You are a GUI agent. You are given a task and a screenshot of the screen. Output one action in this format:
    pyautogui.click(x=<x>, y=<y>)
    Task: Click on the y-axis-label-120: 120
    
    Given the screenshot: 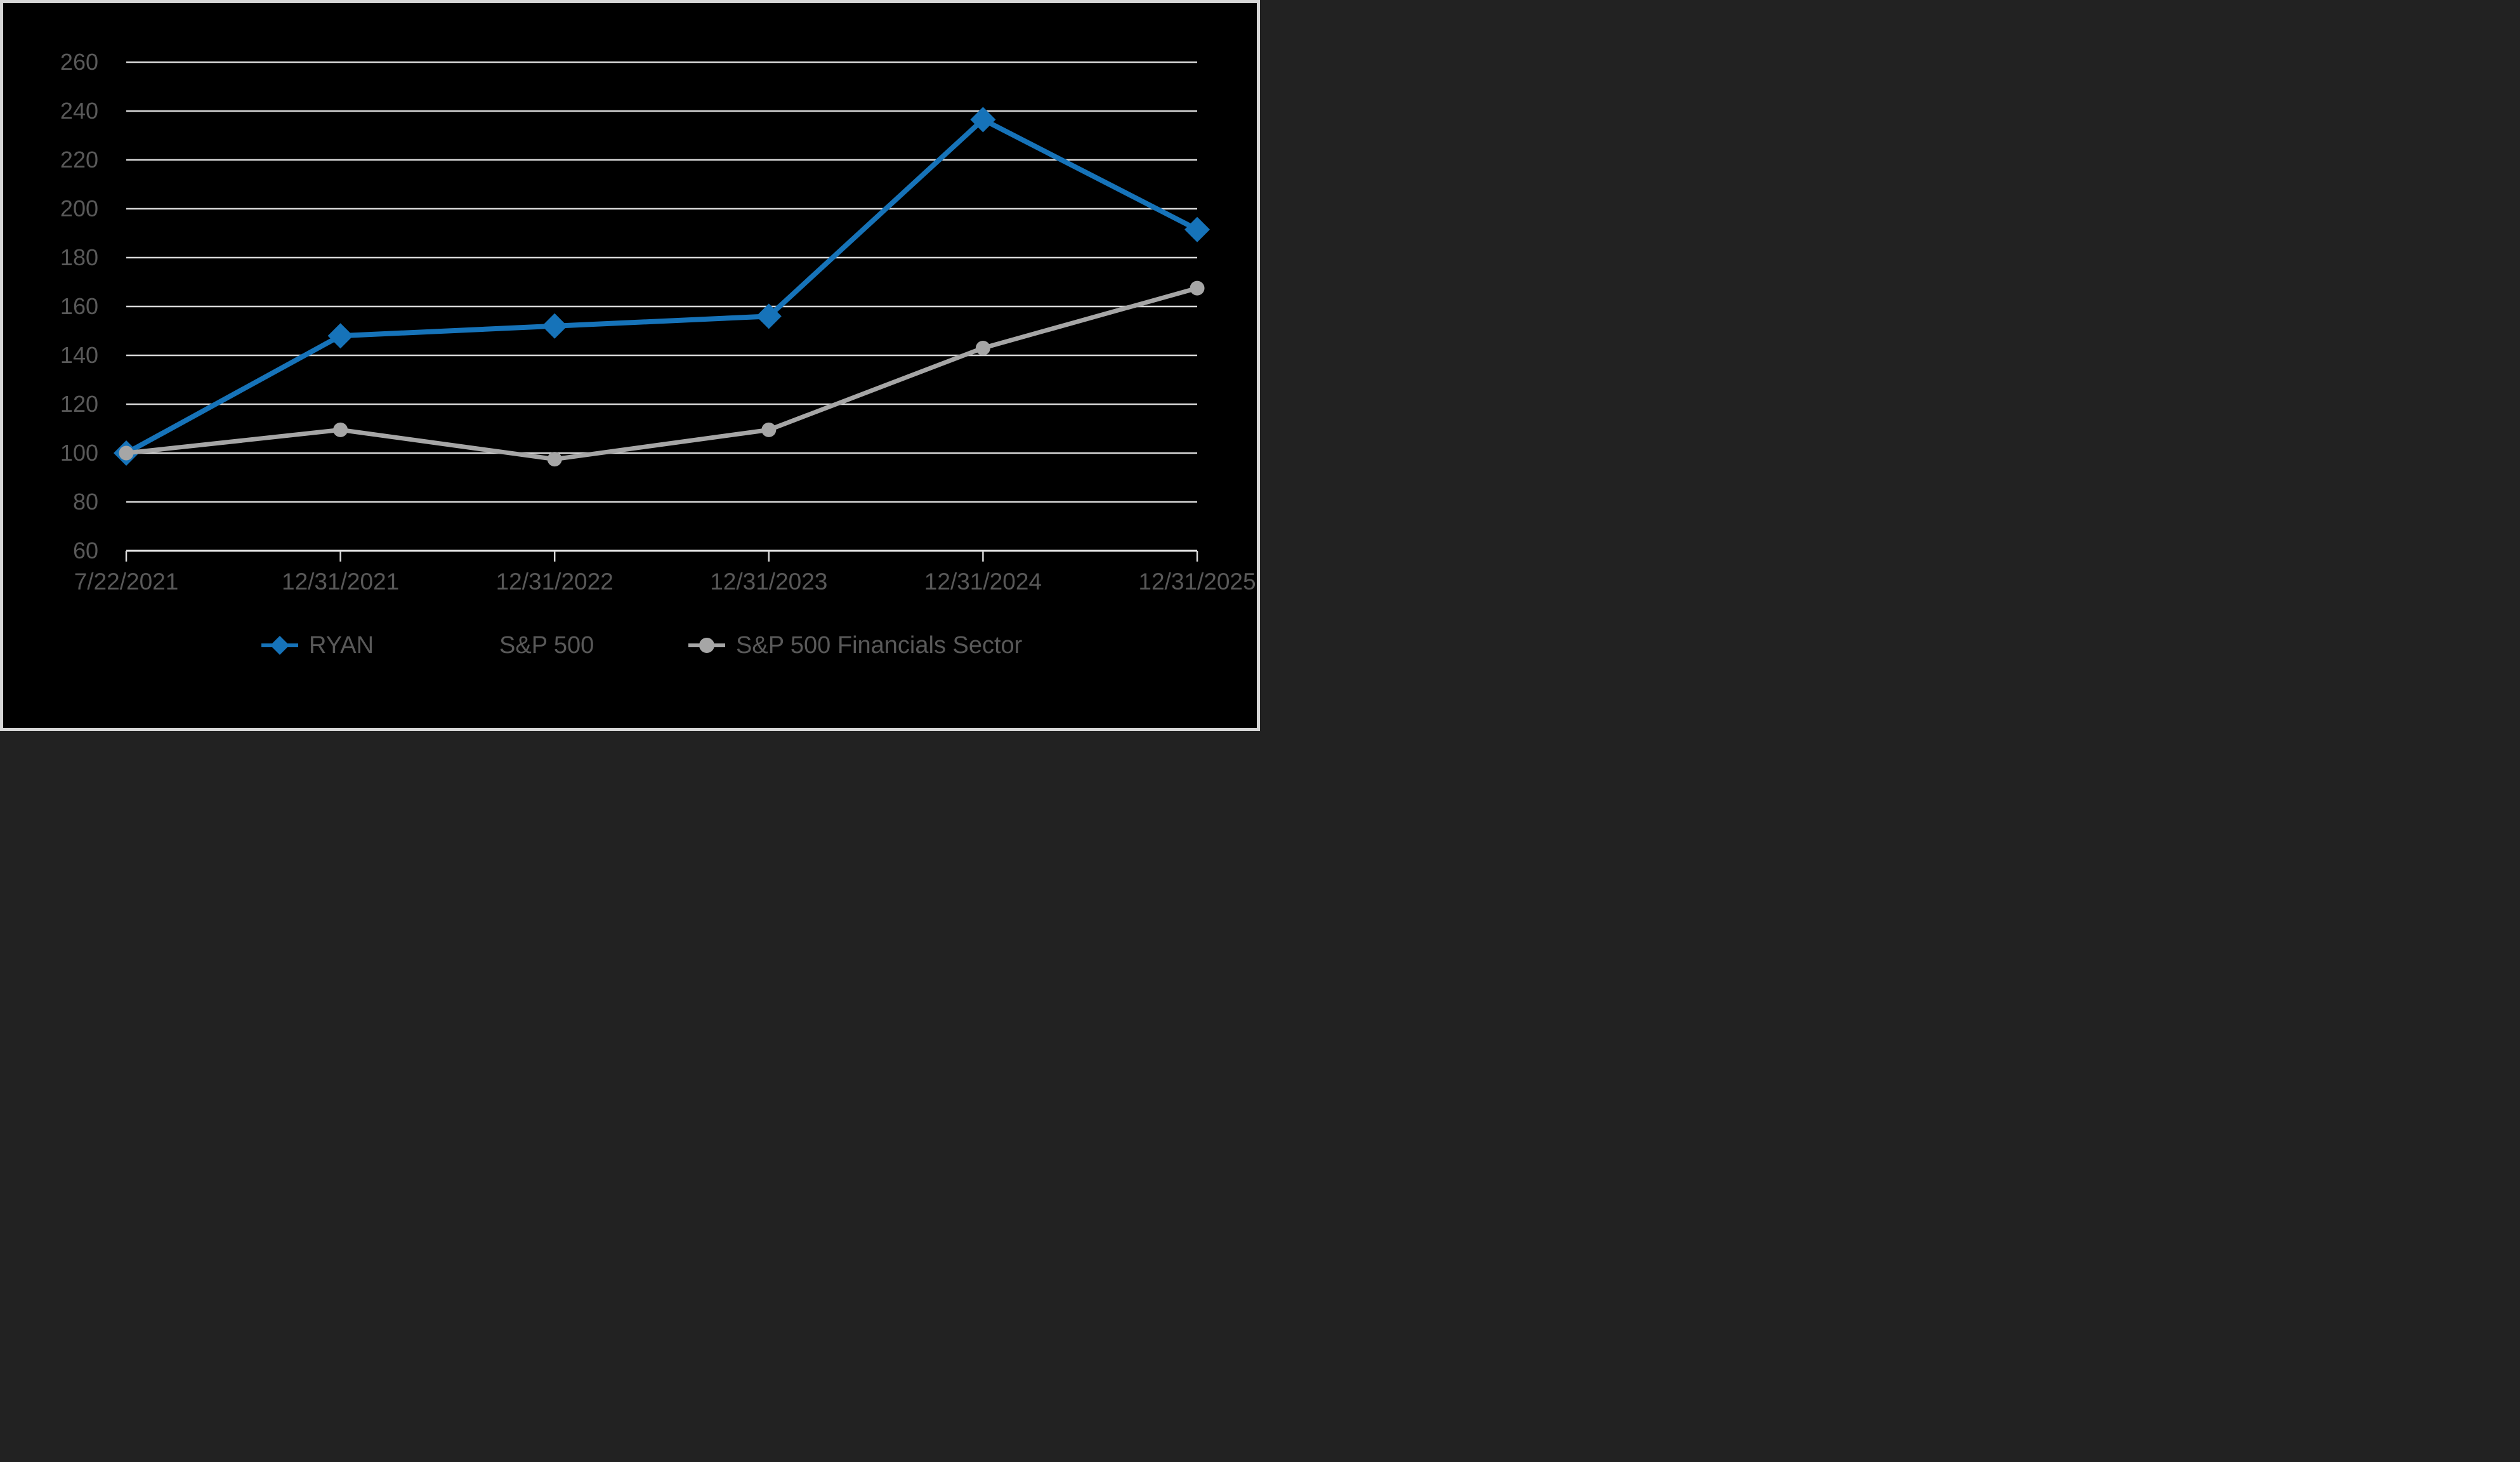 What is the action you would take?
    pyautogui.click(x=79, y=404)
    